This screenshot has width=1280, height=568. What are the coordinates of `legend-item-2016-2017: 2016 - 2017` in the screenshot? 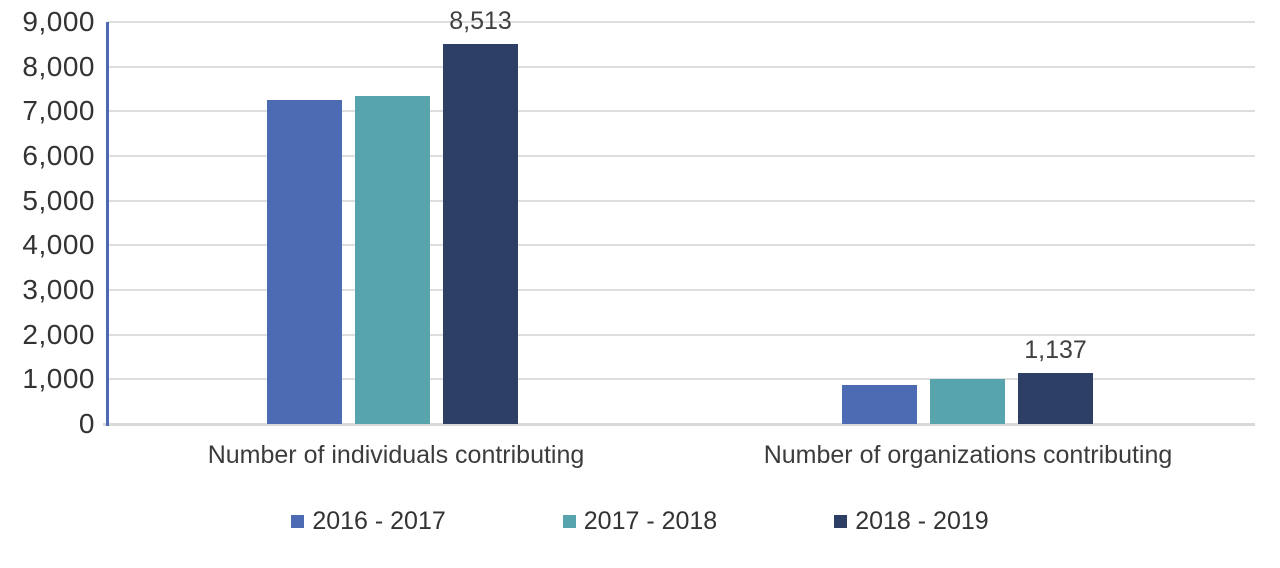 It's located at (368, 521).